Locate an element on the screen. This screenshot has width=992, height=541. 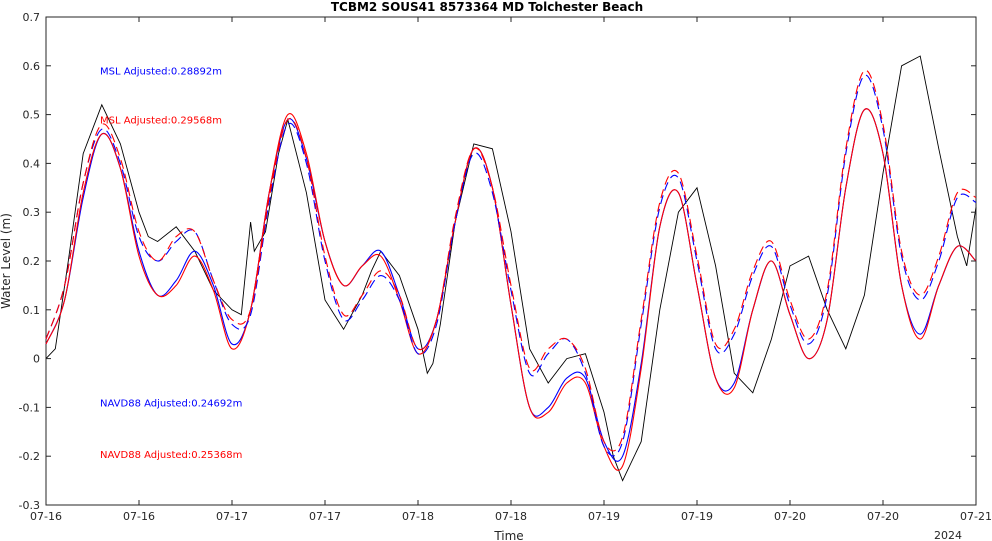
y-tick-label: 0.4 is located at coordinates (32, 163).